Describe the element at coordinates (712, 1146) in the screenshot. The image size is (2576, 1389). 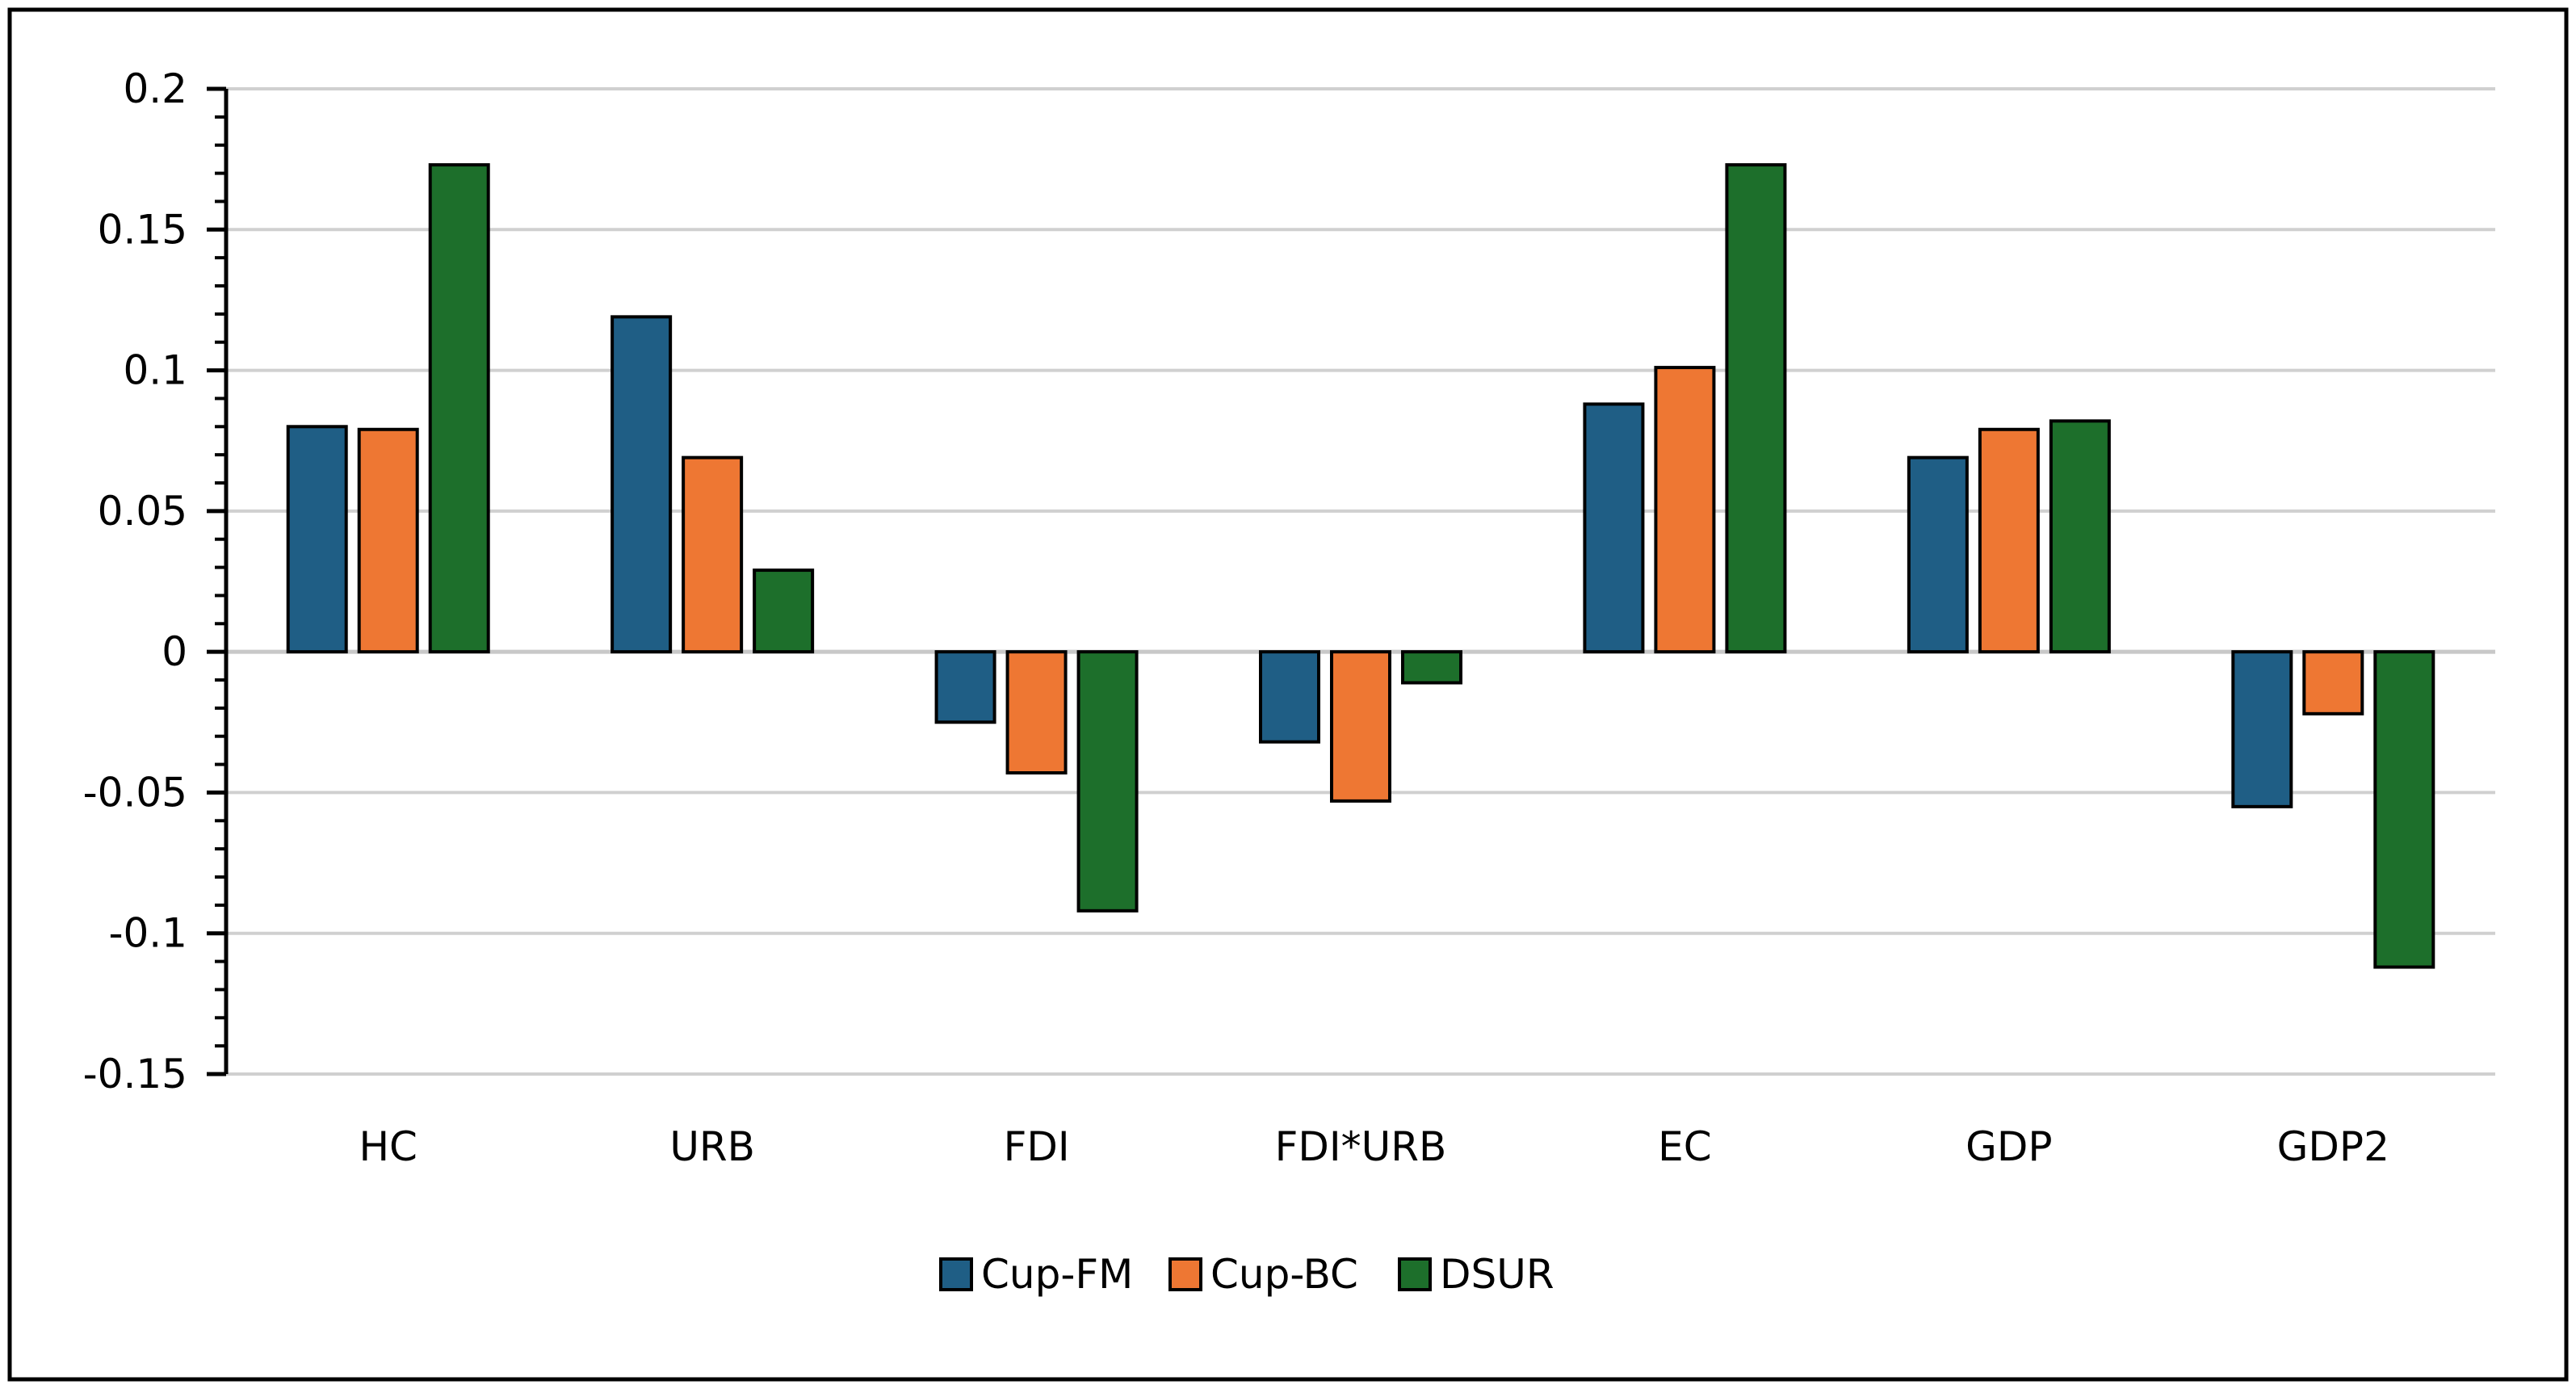
I see `x-tick-label: URB` at that location.